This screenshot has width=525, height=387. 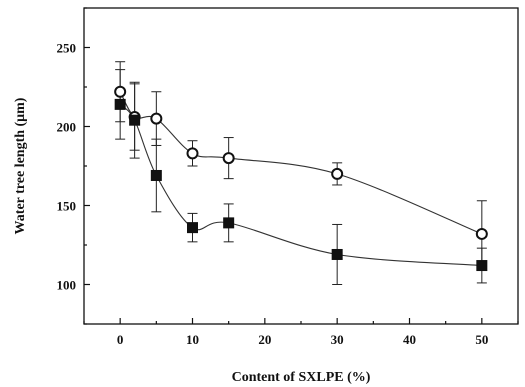 What do you see at coordinates (67, 127) in the screenshot?
I see `y-tick-label: 200` at bounding box center [67, 127].